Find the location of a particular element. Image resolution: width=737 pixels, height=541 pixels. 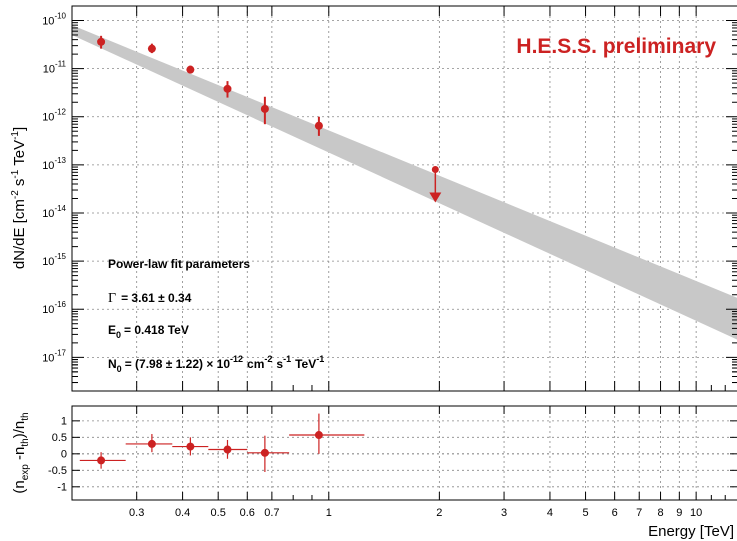

residual-y-tick-label: -0.5 is located at coordinates (57, 471).